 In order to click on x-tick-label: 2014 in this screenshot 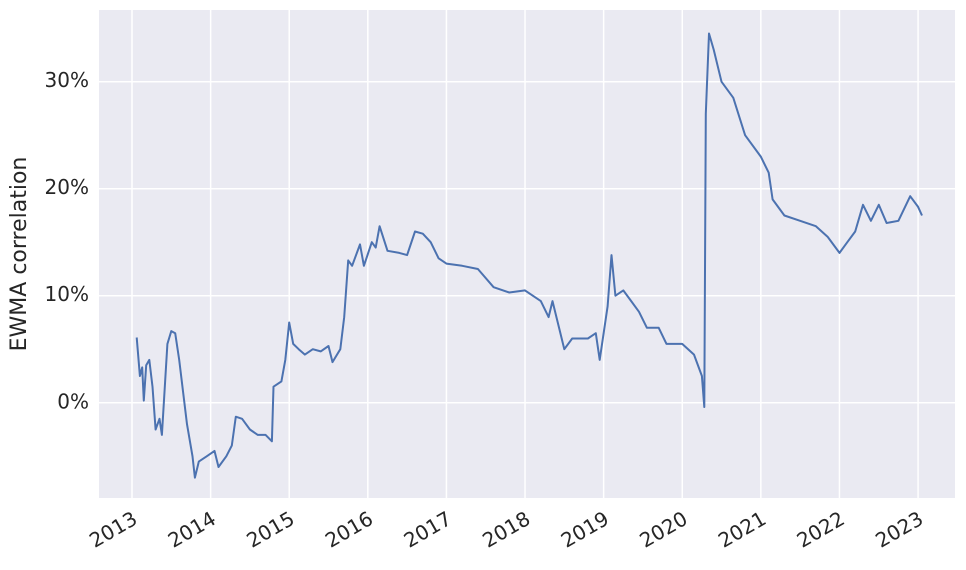, I will do `click(192, 529)`.